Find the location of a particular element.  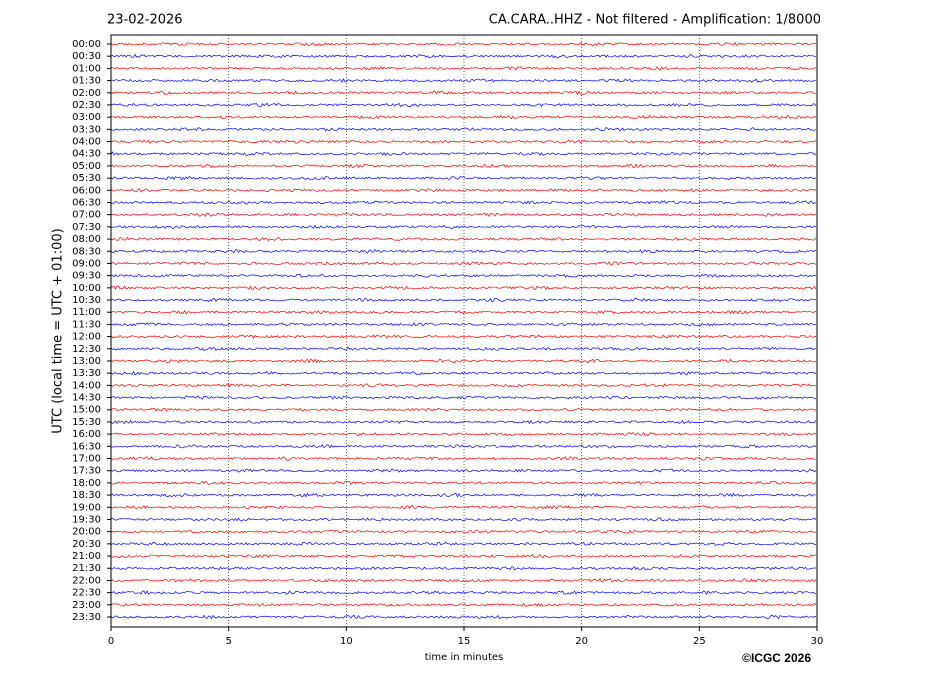

x-tick-label: 20 is located at coordinates (581, 641).